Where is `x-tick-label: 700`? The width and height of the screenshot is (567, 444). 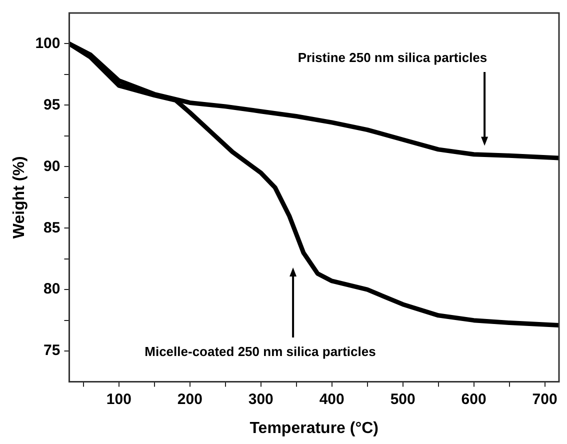 x-tick-label: 700 is located at coordinates (545, 399).